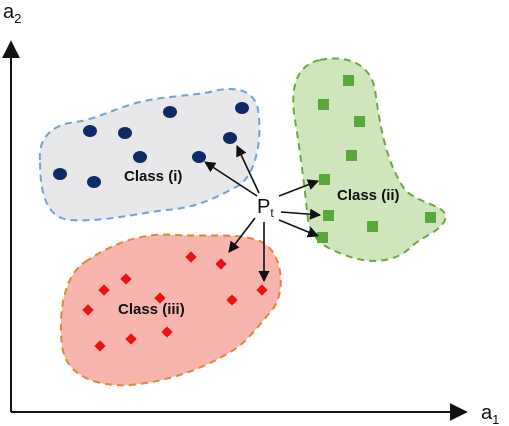 The width and height of the screenshot is (509, 426). What do you see at coordinates (368, 195) in the screenshot?
I see `class-ii-label: Class (ii)` at bounding box center [368, 195].